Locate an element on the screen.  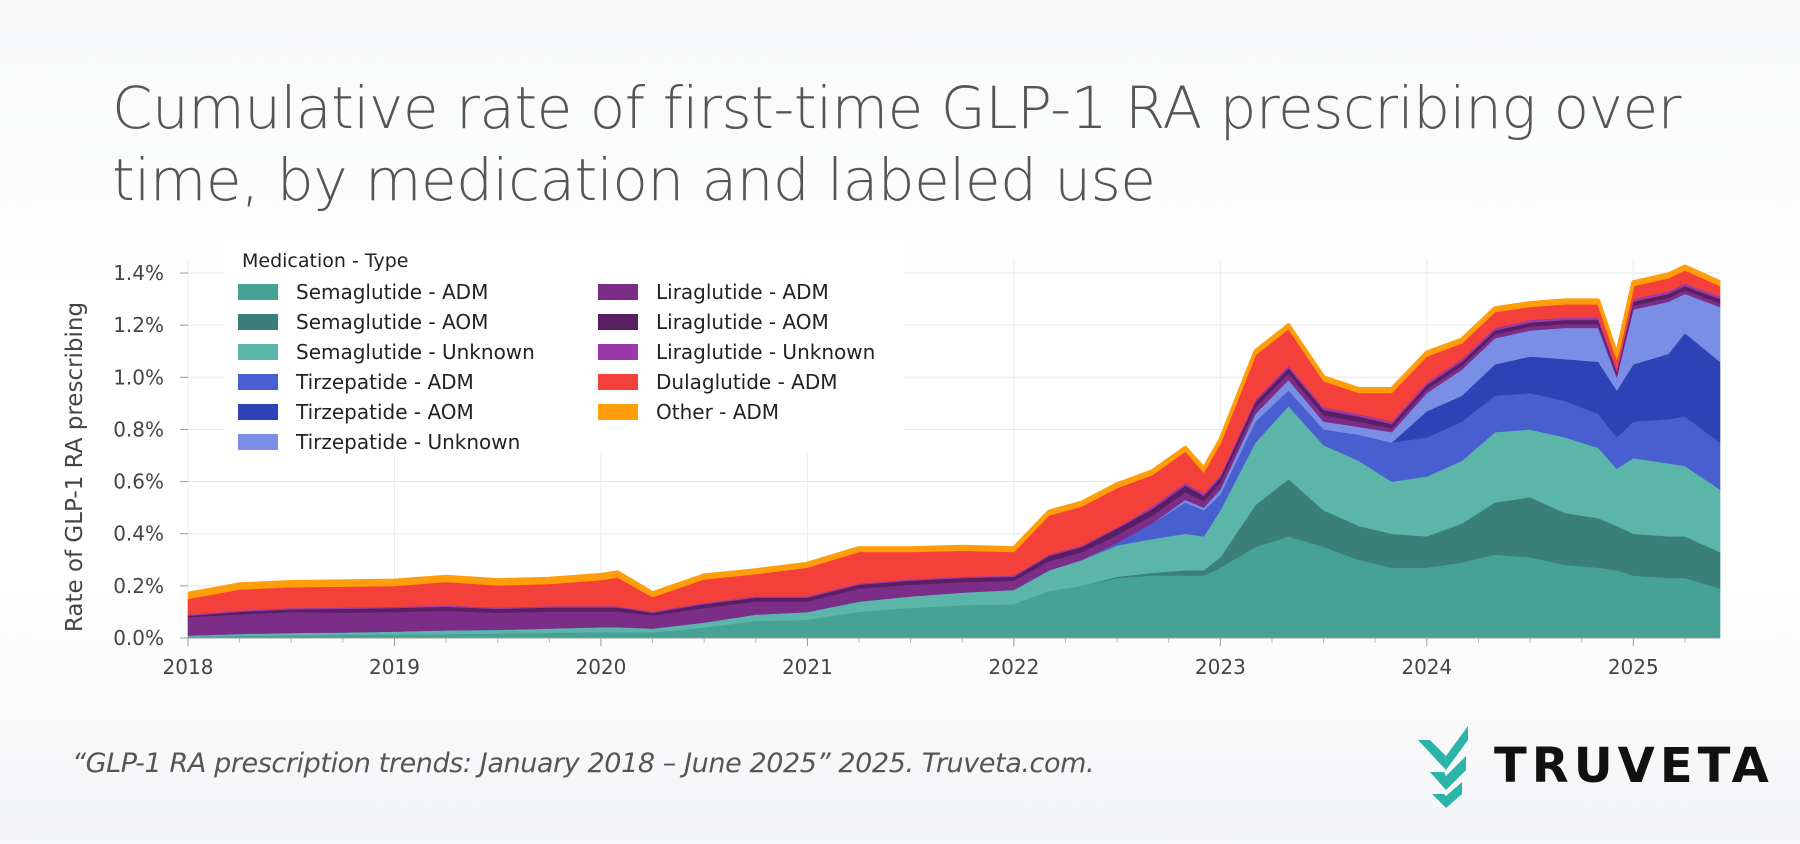
legend-label: Liraglutide - AOM is located at coordinates (742, 322).